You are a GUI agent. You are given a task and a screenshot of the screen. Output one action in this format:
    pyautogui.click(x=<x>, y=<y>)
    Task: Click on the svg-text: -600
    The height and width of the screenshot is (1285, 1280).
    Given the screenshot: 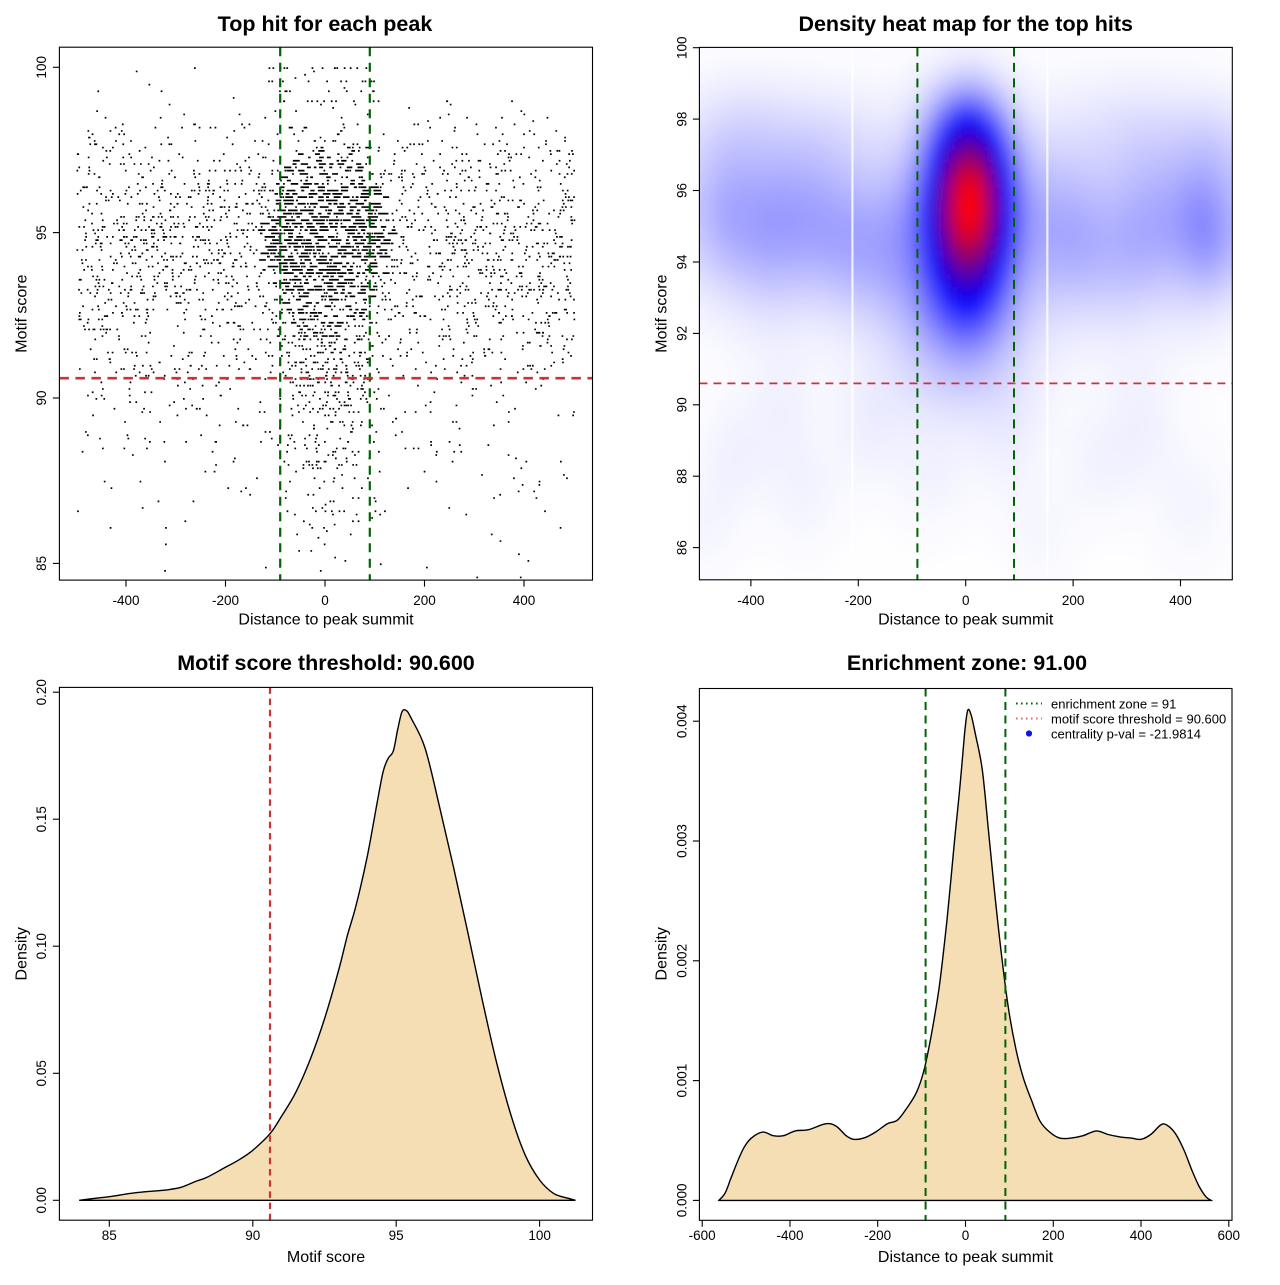 What is the action you would take?
    pyautogui.click(x=702, y=1235)
    